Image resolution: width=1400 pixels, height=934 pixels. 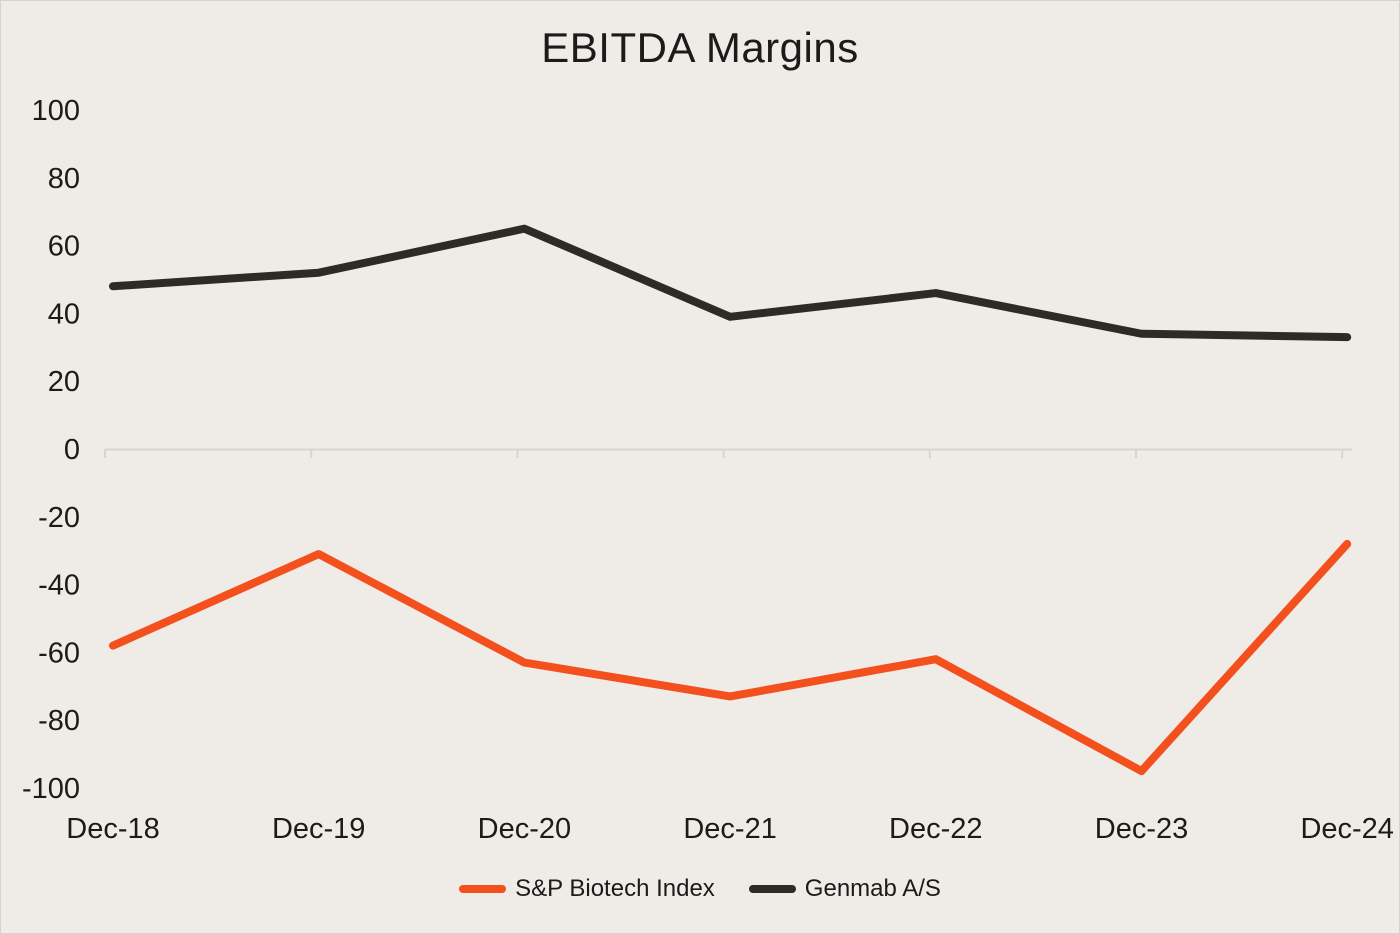 What do you see at coordinates (64, 382) in the screenshot?
I see `y-axis-tick-label: 20` at bounding box center [64, 382].